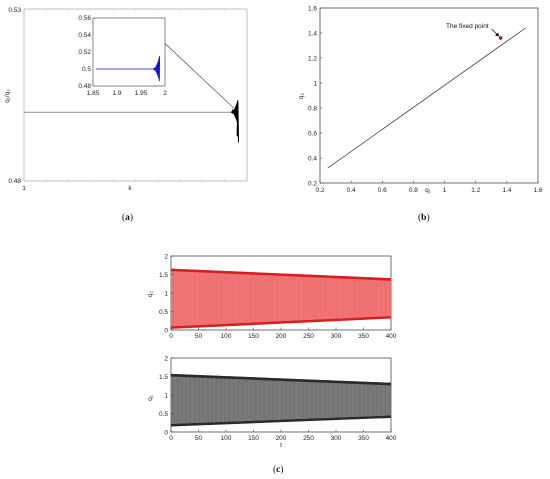  I want to click on chart-b-panel-label: (b), so click(424, 217).